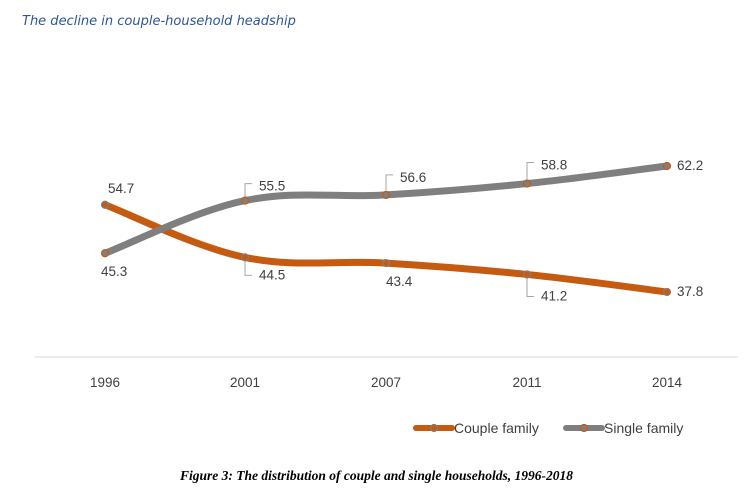  What do you see at coordinates (667, 382) in the screenshot?
I see `x-tick-label: 2014` at bounding box center [667, 382].